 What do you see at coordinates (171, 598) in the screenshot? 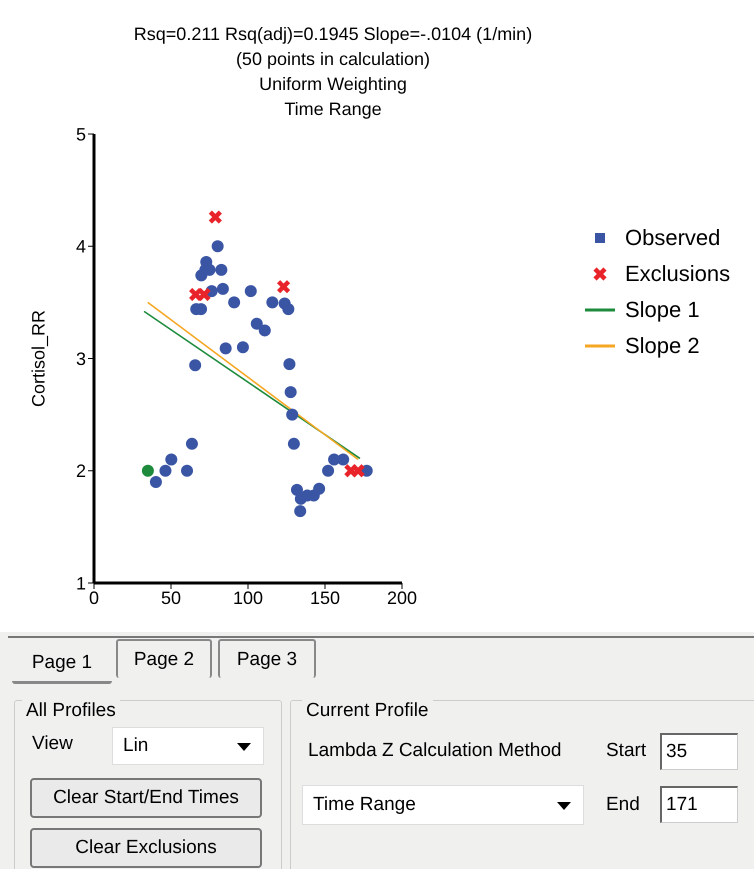
I see `x-tick-label: 50` at bounding box center [171, 598].